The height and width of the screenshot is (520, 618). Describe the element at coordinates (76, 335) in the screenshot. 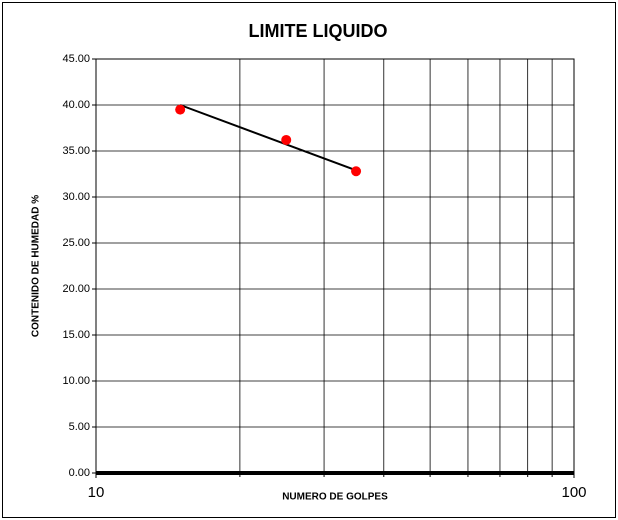

I see `y-tick-label: 15.00` at that location.